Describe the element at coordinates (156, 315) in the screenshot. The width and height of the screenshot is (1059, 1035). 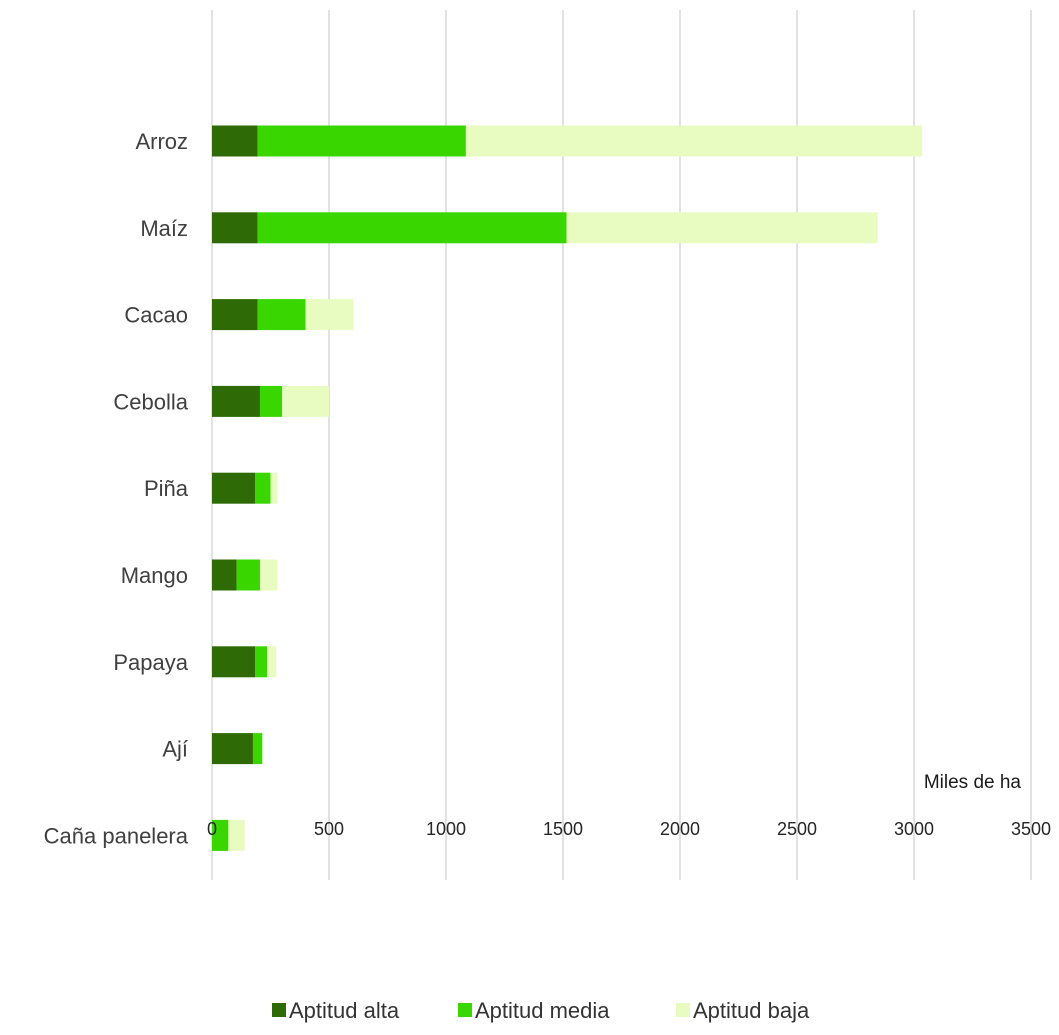
I see `category-label: Cacao` at that location.